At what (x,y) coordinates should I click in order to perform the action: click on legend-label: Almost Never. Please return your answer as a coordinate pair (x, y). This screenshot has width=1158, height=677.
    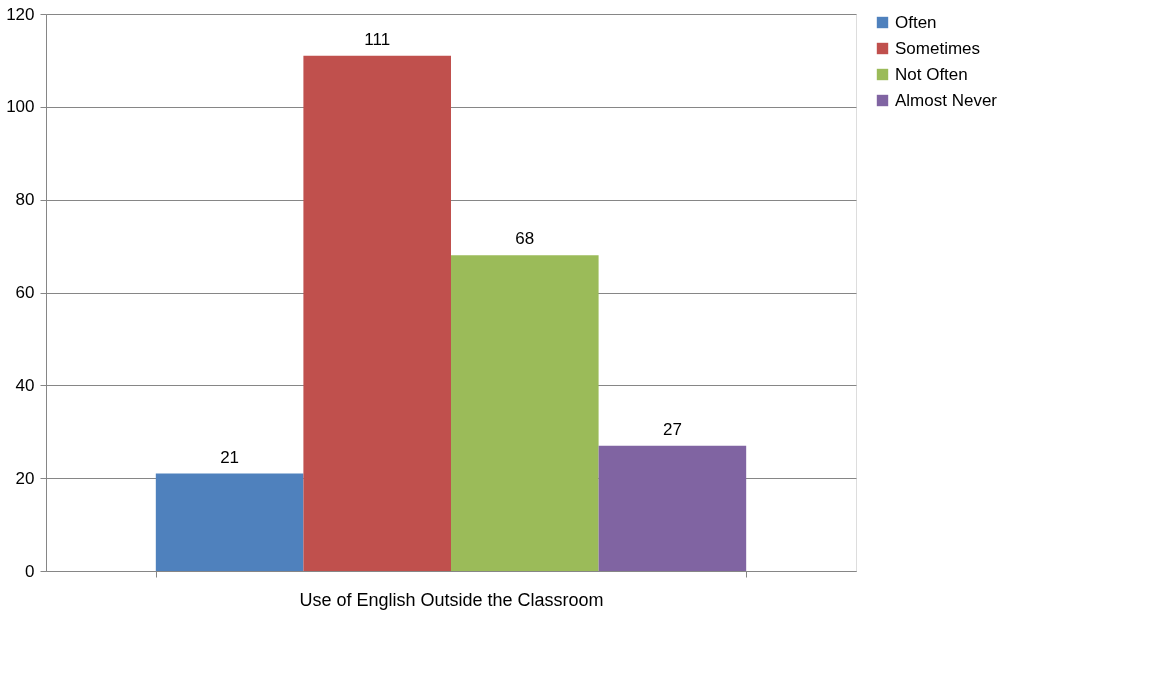
    Looking at the image, I should click on (946, 100).